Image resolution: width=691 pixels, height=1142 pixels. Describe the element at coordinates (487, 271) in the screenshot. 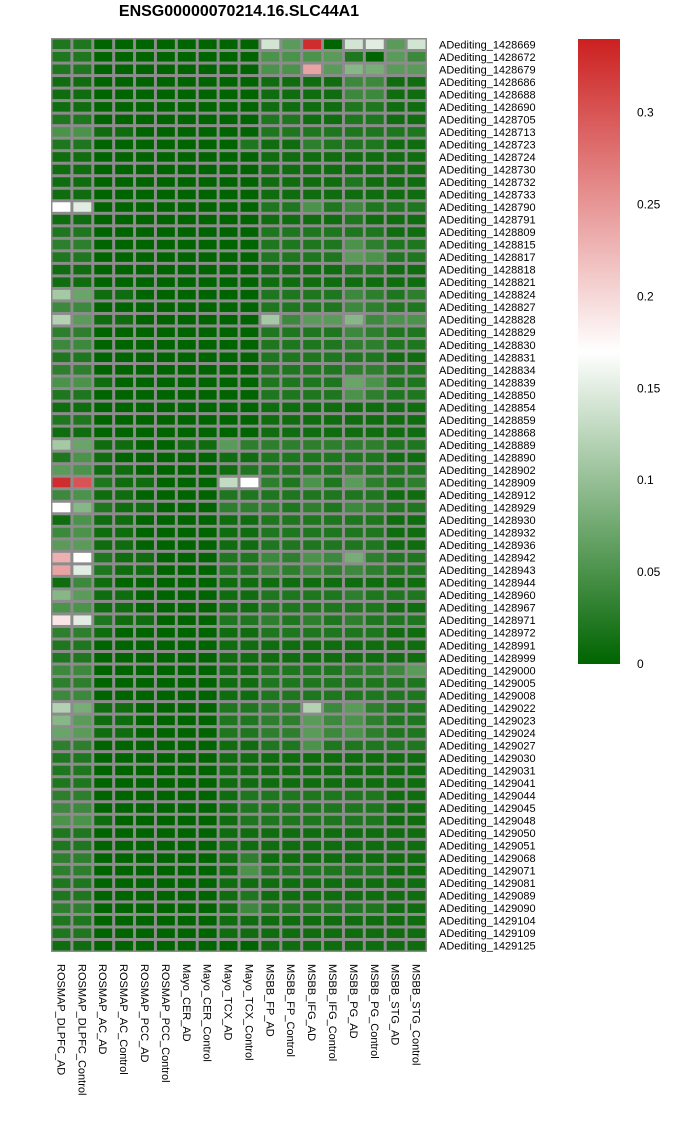

I see `row-label: ADediting_1428818` at that location.